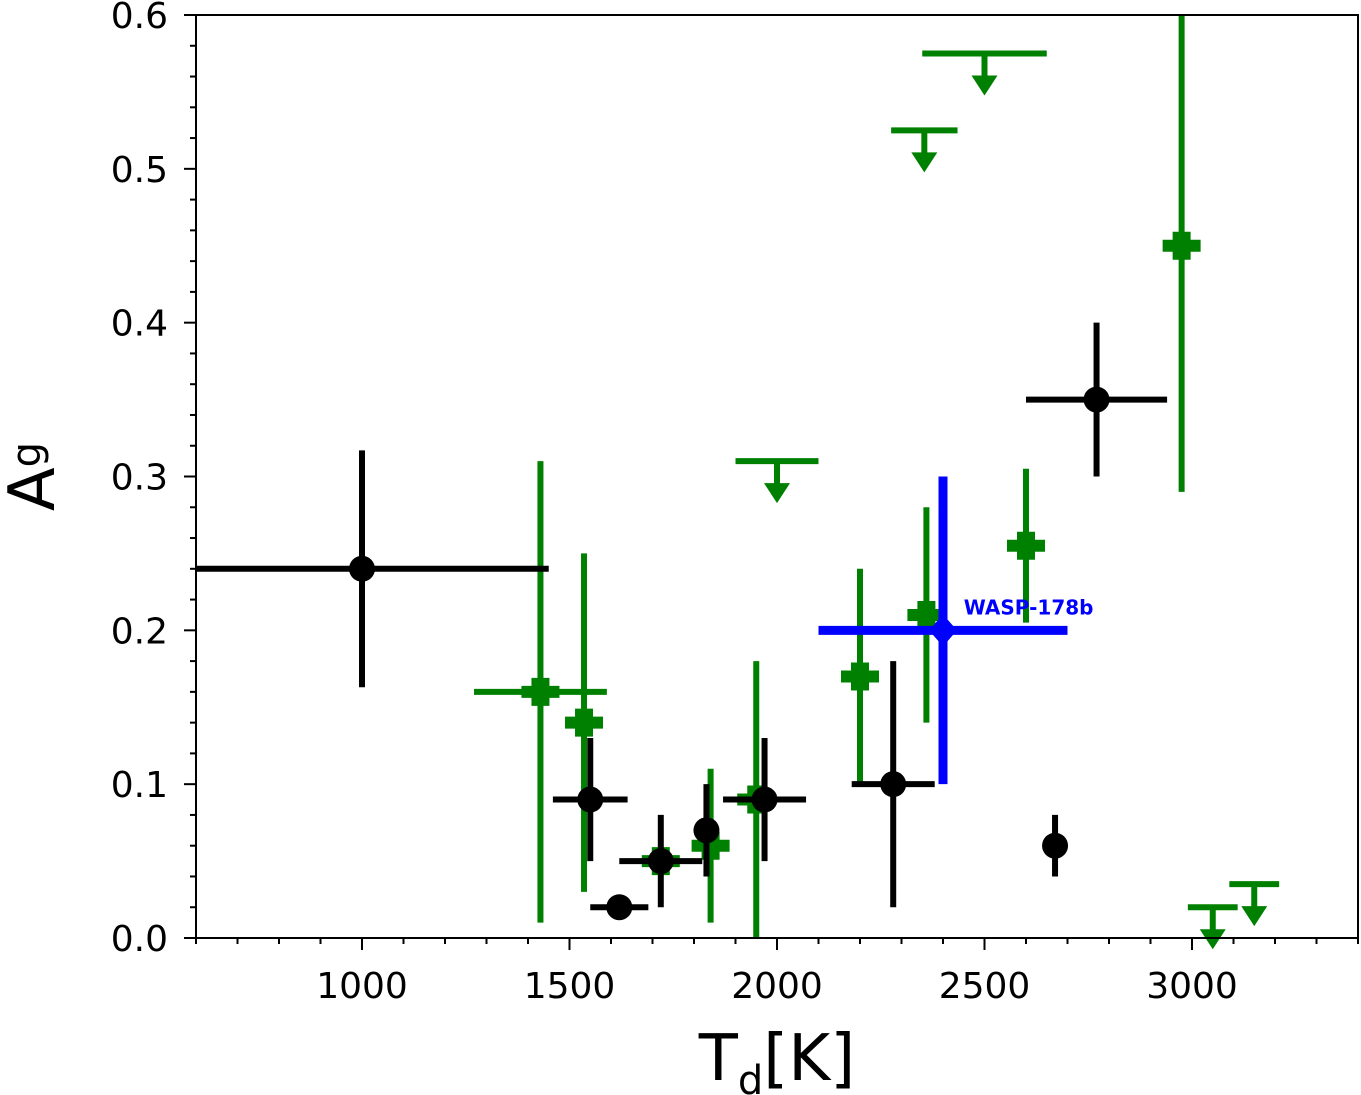  Describe the element at coordinates (718, 1058) in the screenshot. I see `x-axis-label-main: T` at that location.